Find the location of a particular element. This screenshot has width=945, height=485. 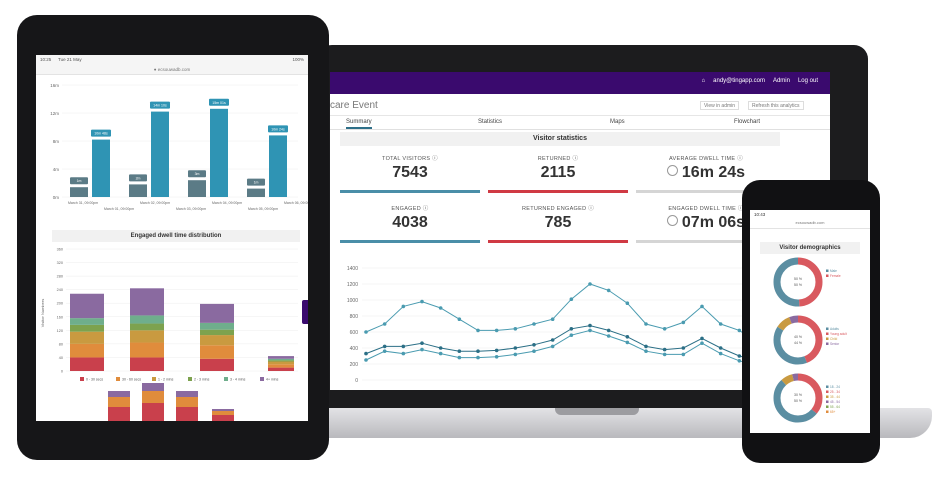

legend-label: 2 - 3 mins is located at coordinates (202, 380).